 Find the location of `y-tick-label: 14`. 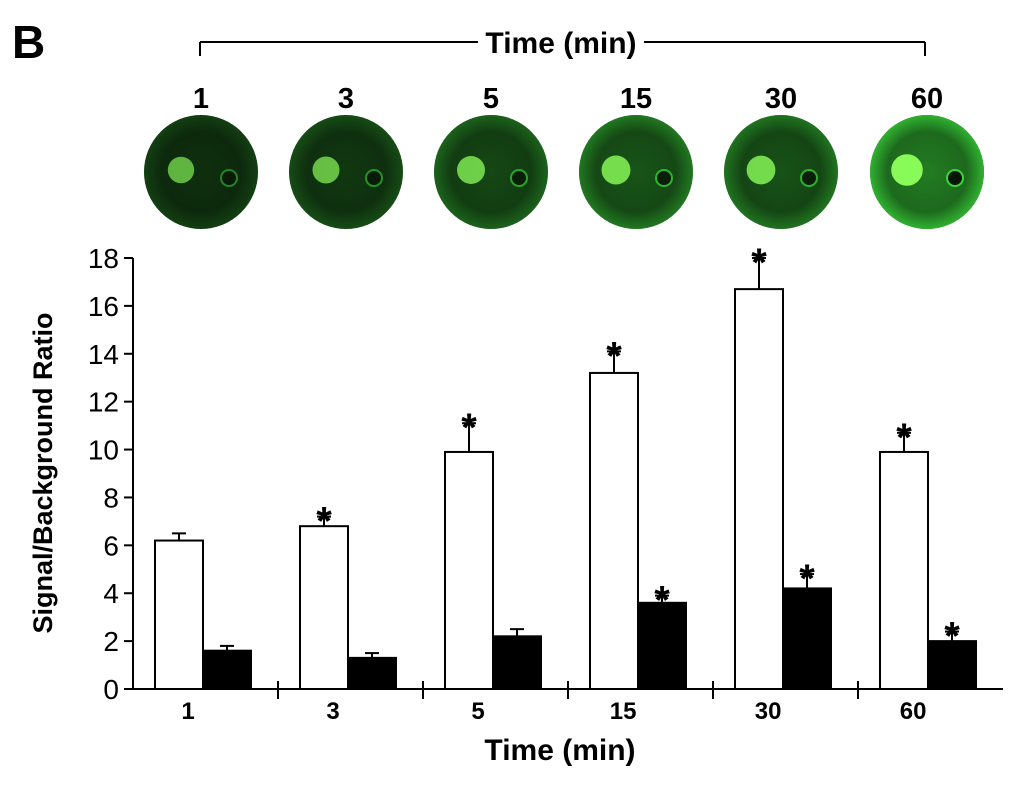

y-tick-label: 14 is located at coordinates (103, 354).